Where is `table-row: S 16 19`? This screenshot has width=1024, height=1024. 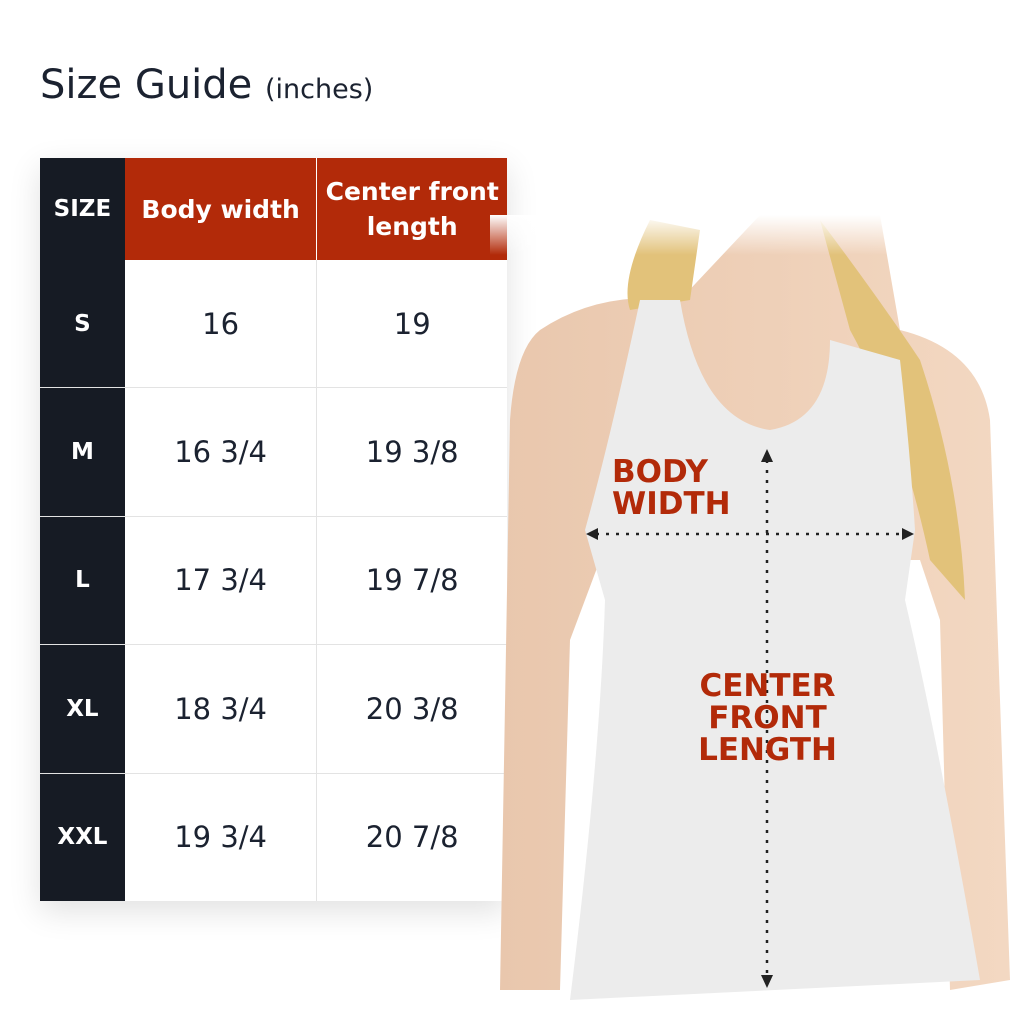
table-row: S 16 19 is located at coordinates (273, 324).